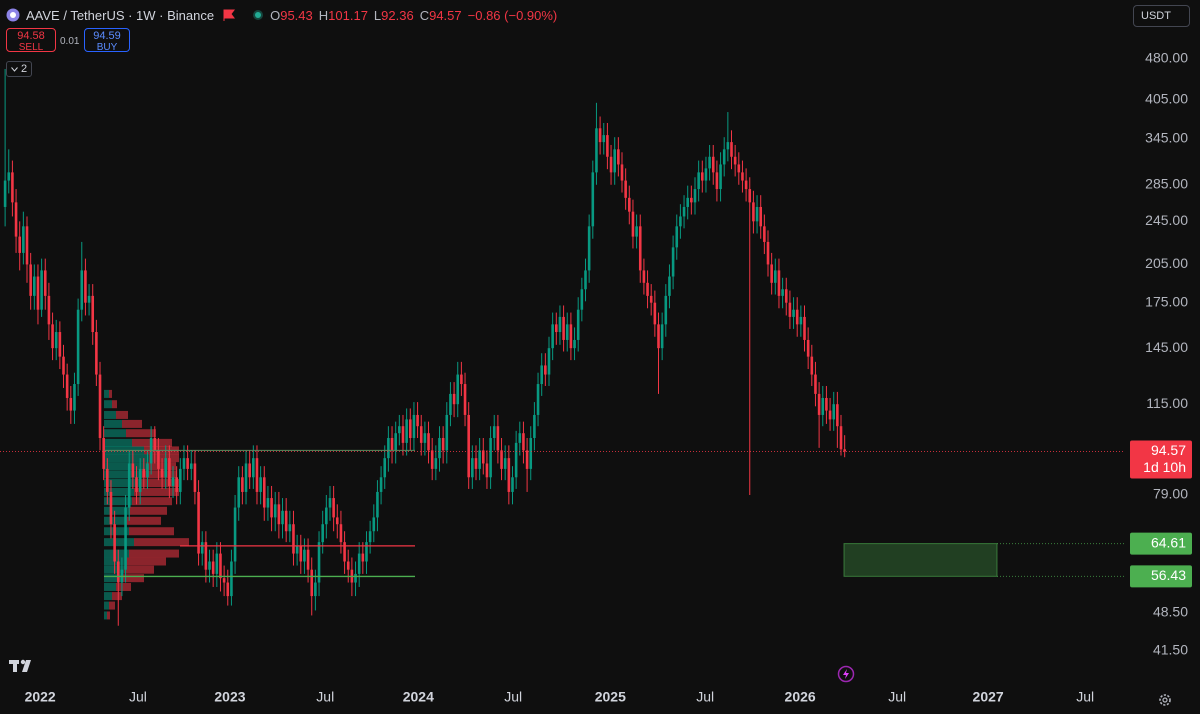 The image size is (1200, 714). Describe the element at coordinates (988, 697) in the screenshot. I see `x-tick-label: 2027` at that location.